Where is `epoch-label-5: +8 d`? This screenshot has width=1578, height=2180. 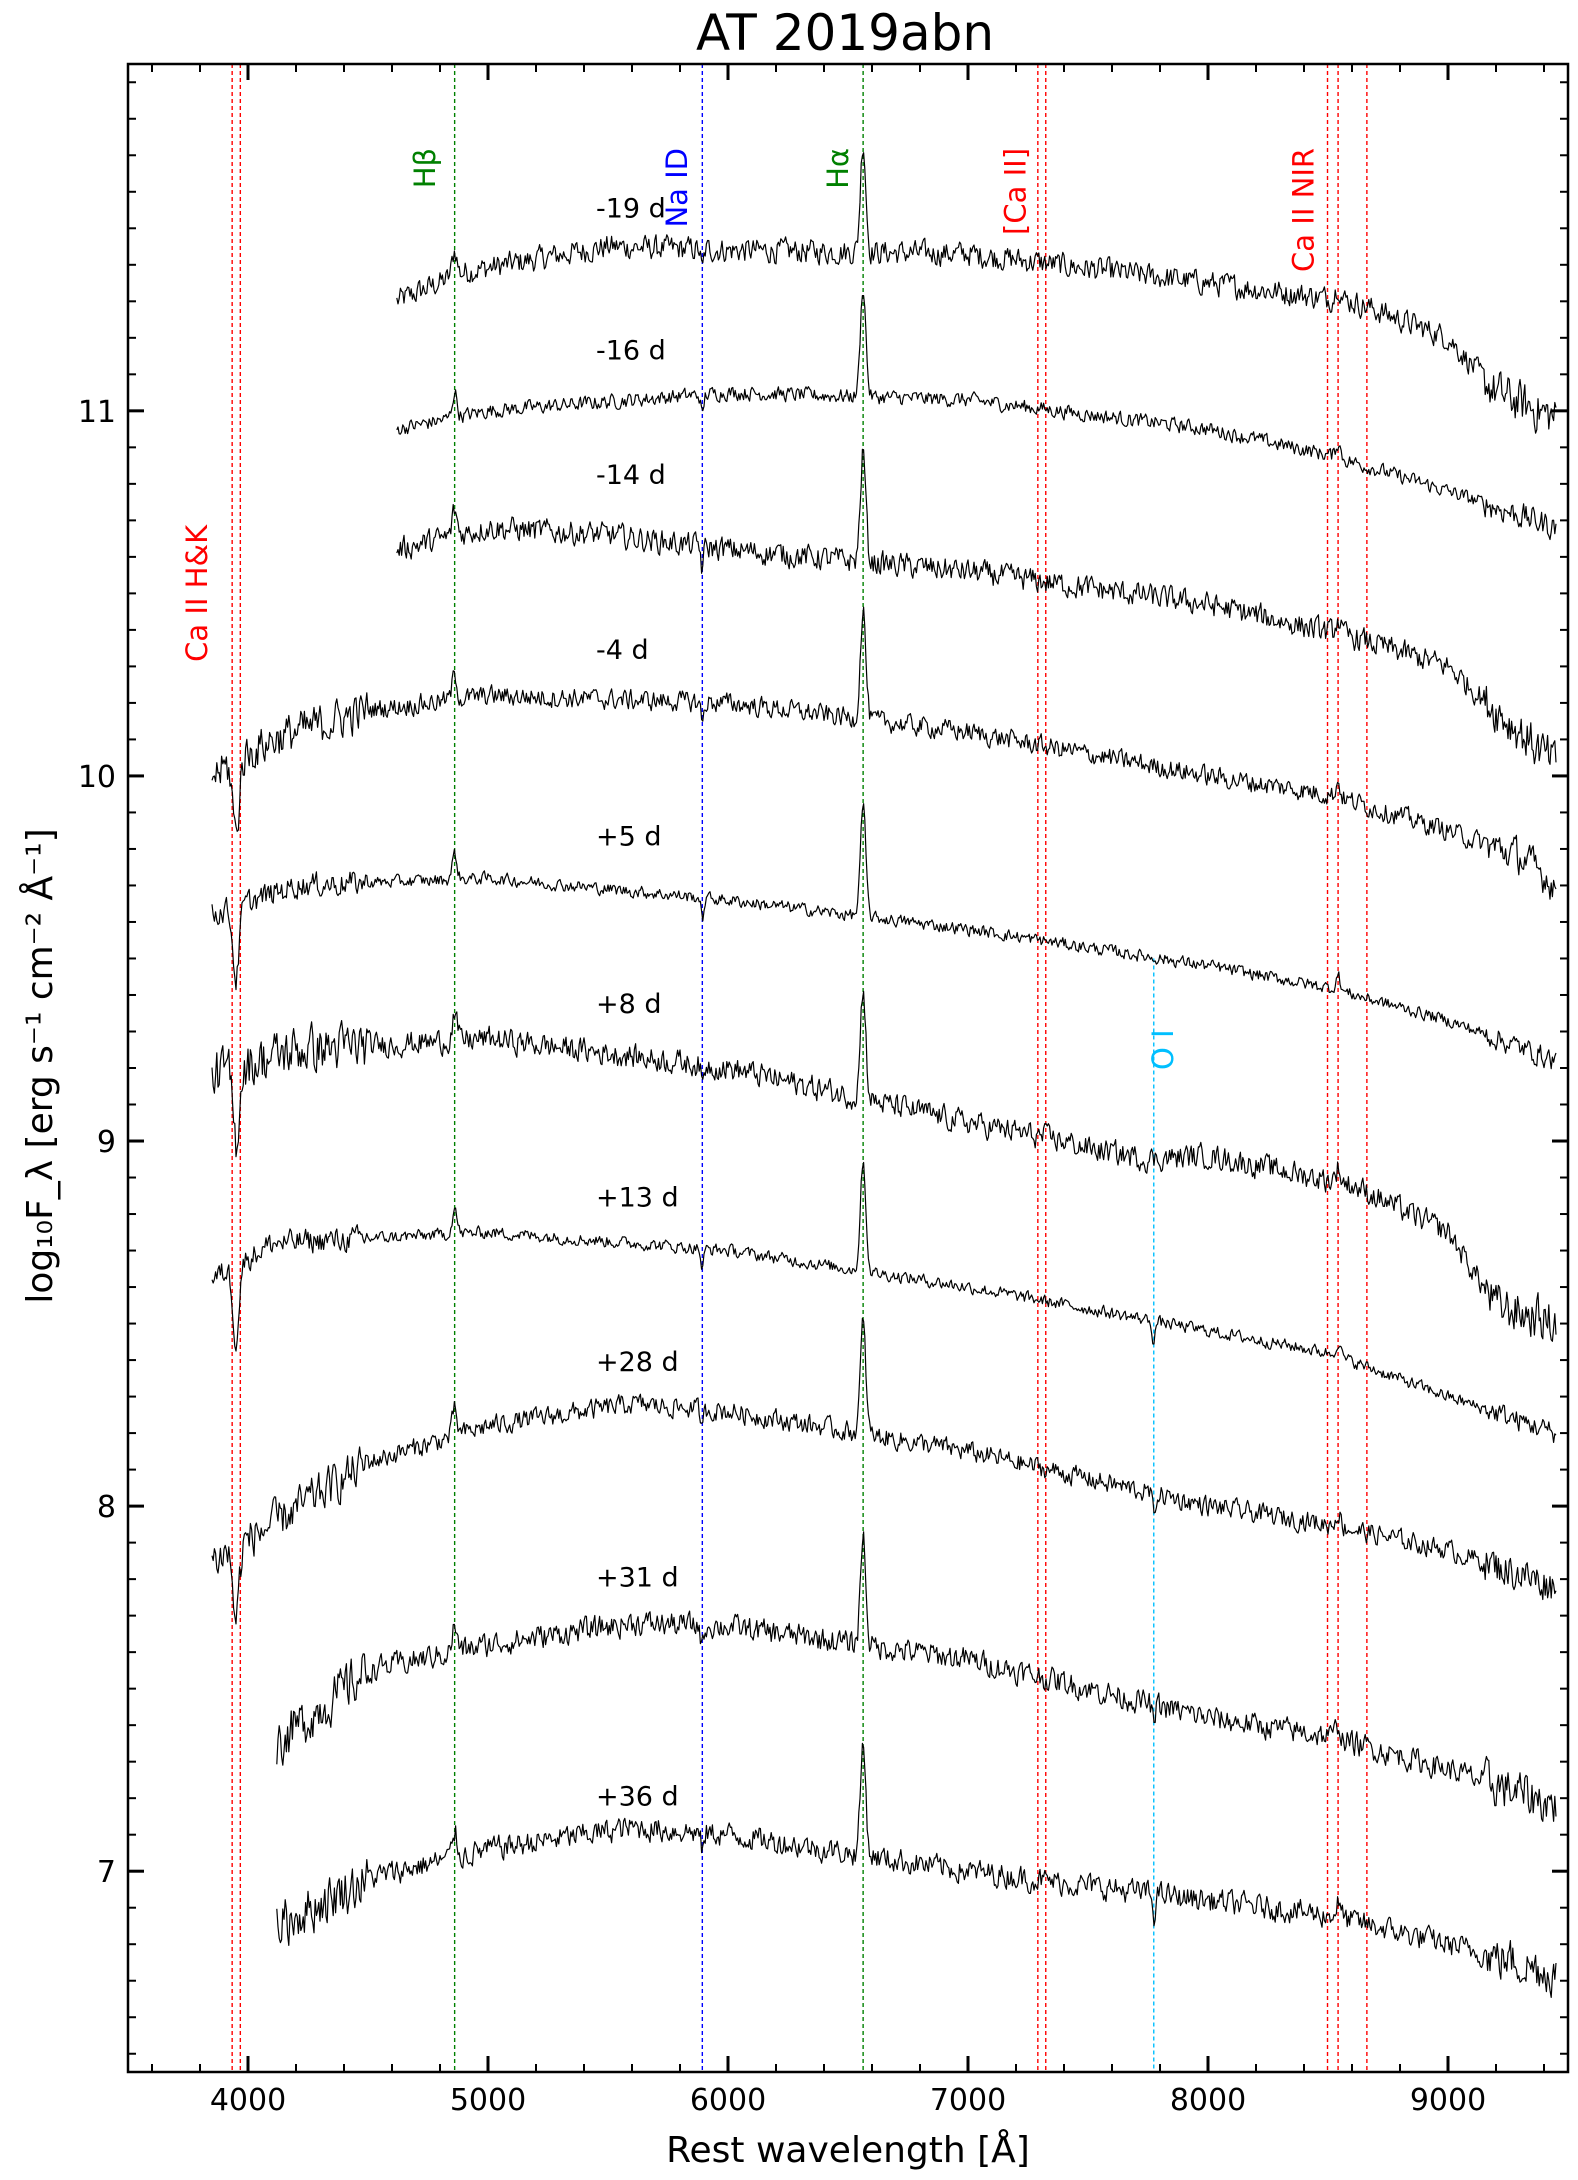 epoch-label-5: +8 d is located at coordinates (629, 1004).